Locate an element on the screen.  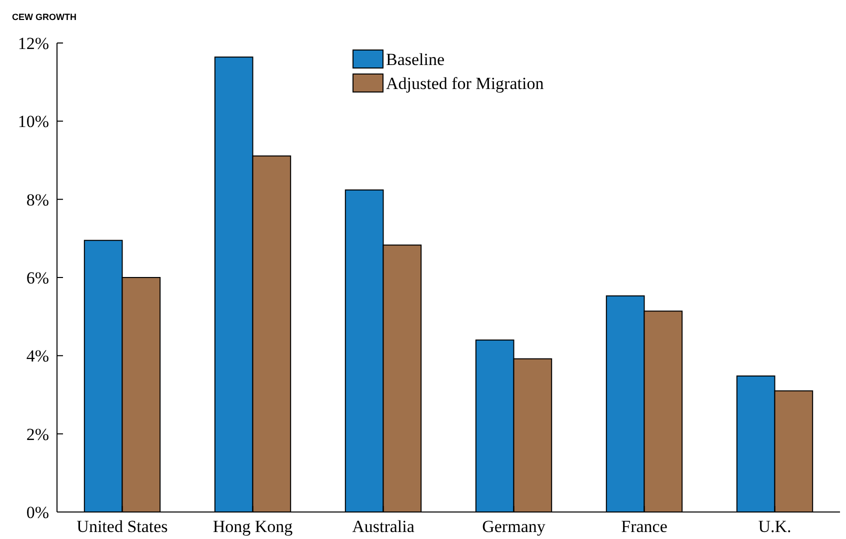
y-tick-label: 6% is located at coordinates (37, 278).